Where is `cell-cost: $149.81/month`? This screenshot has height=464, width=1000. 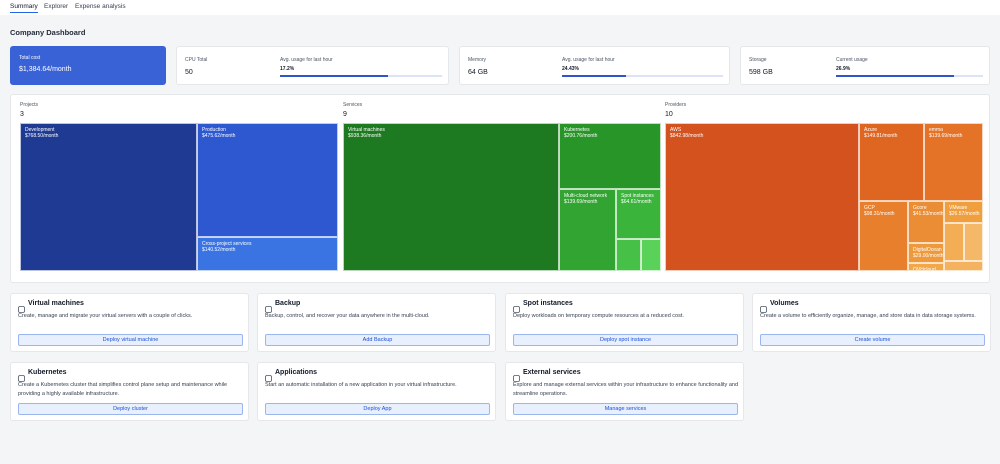
cell-cost: $149.81/month is located at coordinates (881, 136).